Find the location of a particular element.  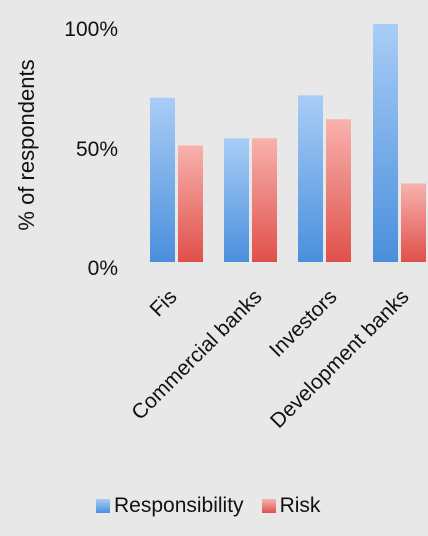

legend: Responsibility Risk is located at coordinates (208, 506).